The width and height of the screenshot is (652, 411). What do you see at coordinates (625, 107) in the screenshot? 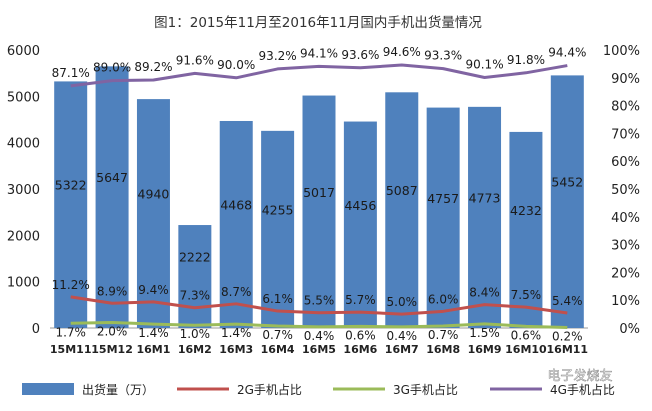
I see `y-right-tick-label: 80%` at bounding box center [625, 107].